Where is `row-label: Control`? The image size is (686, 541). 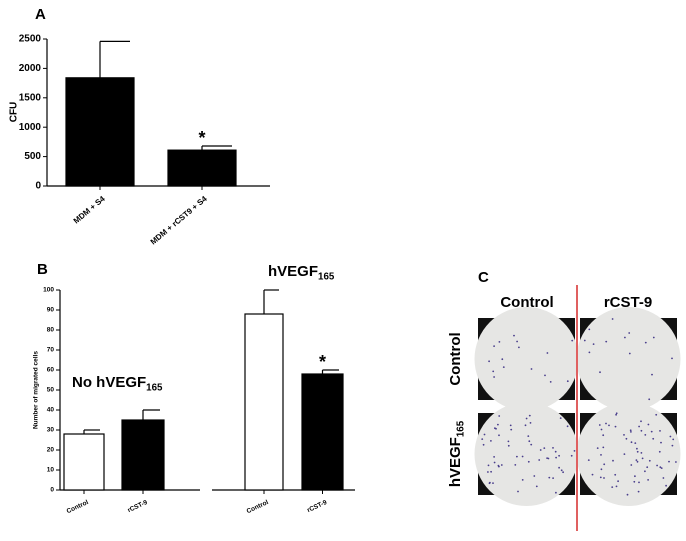
row-label: Control is located at coordinates (455, 358).